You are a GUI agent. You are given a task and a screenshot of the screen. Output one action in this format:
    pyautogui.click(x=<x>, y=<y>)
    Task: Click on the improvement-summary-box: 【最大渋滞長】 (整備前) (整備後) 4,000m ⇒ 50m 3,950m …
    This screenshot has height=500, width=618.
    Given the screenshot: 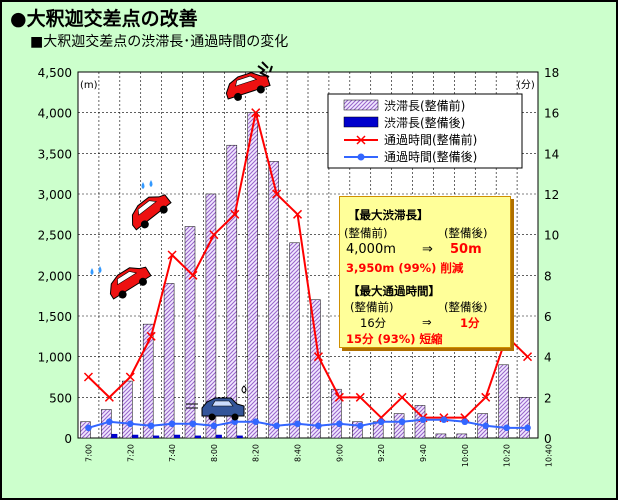 What is the action you would take?
    pyautogui.click(x=425, y=272)
    